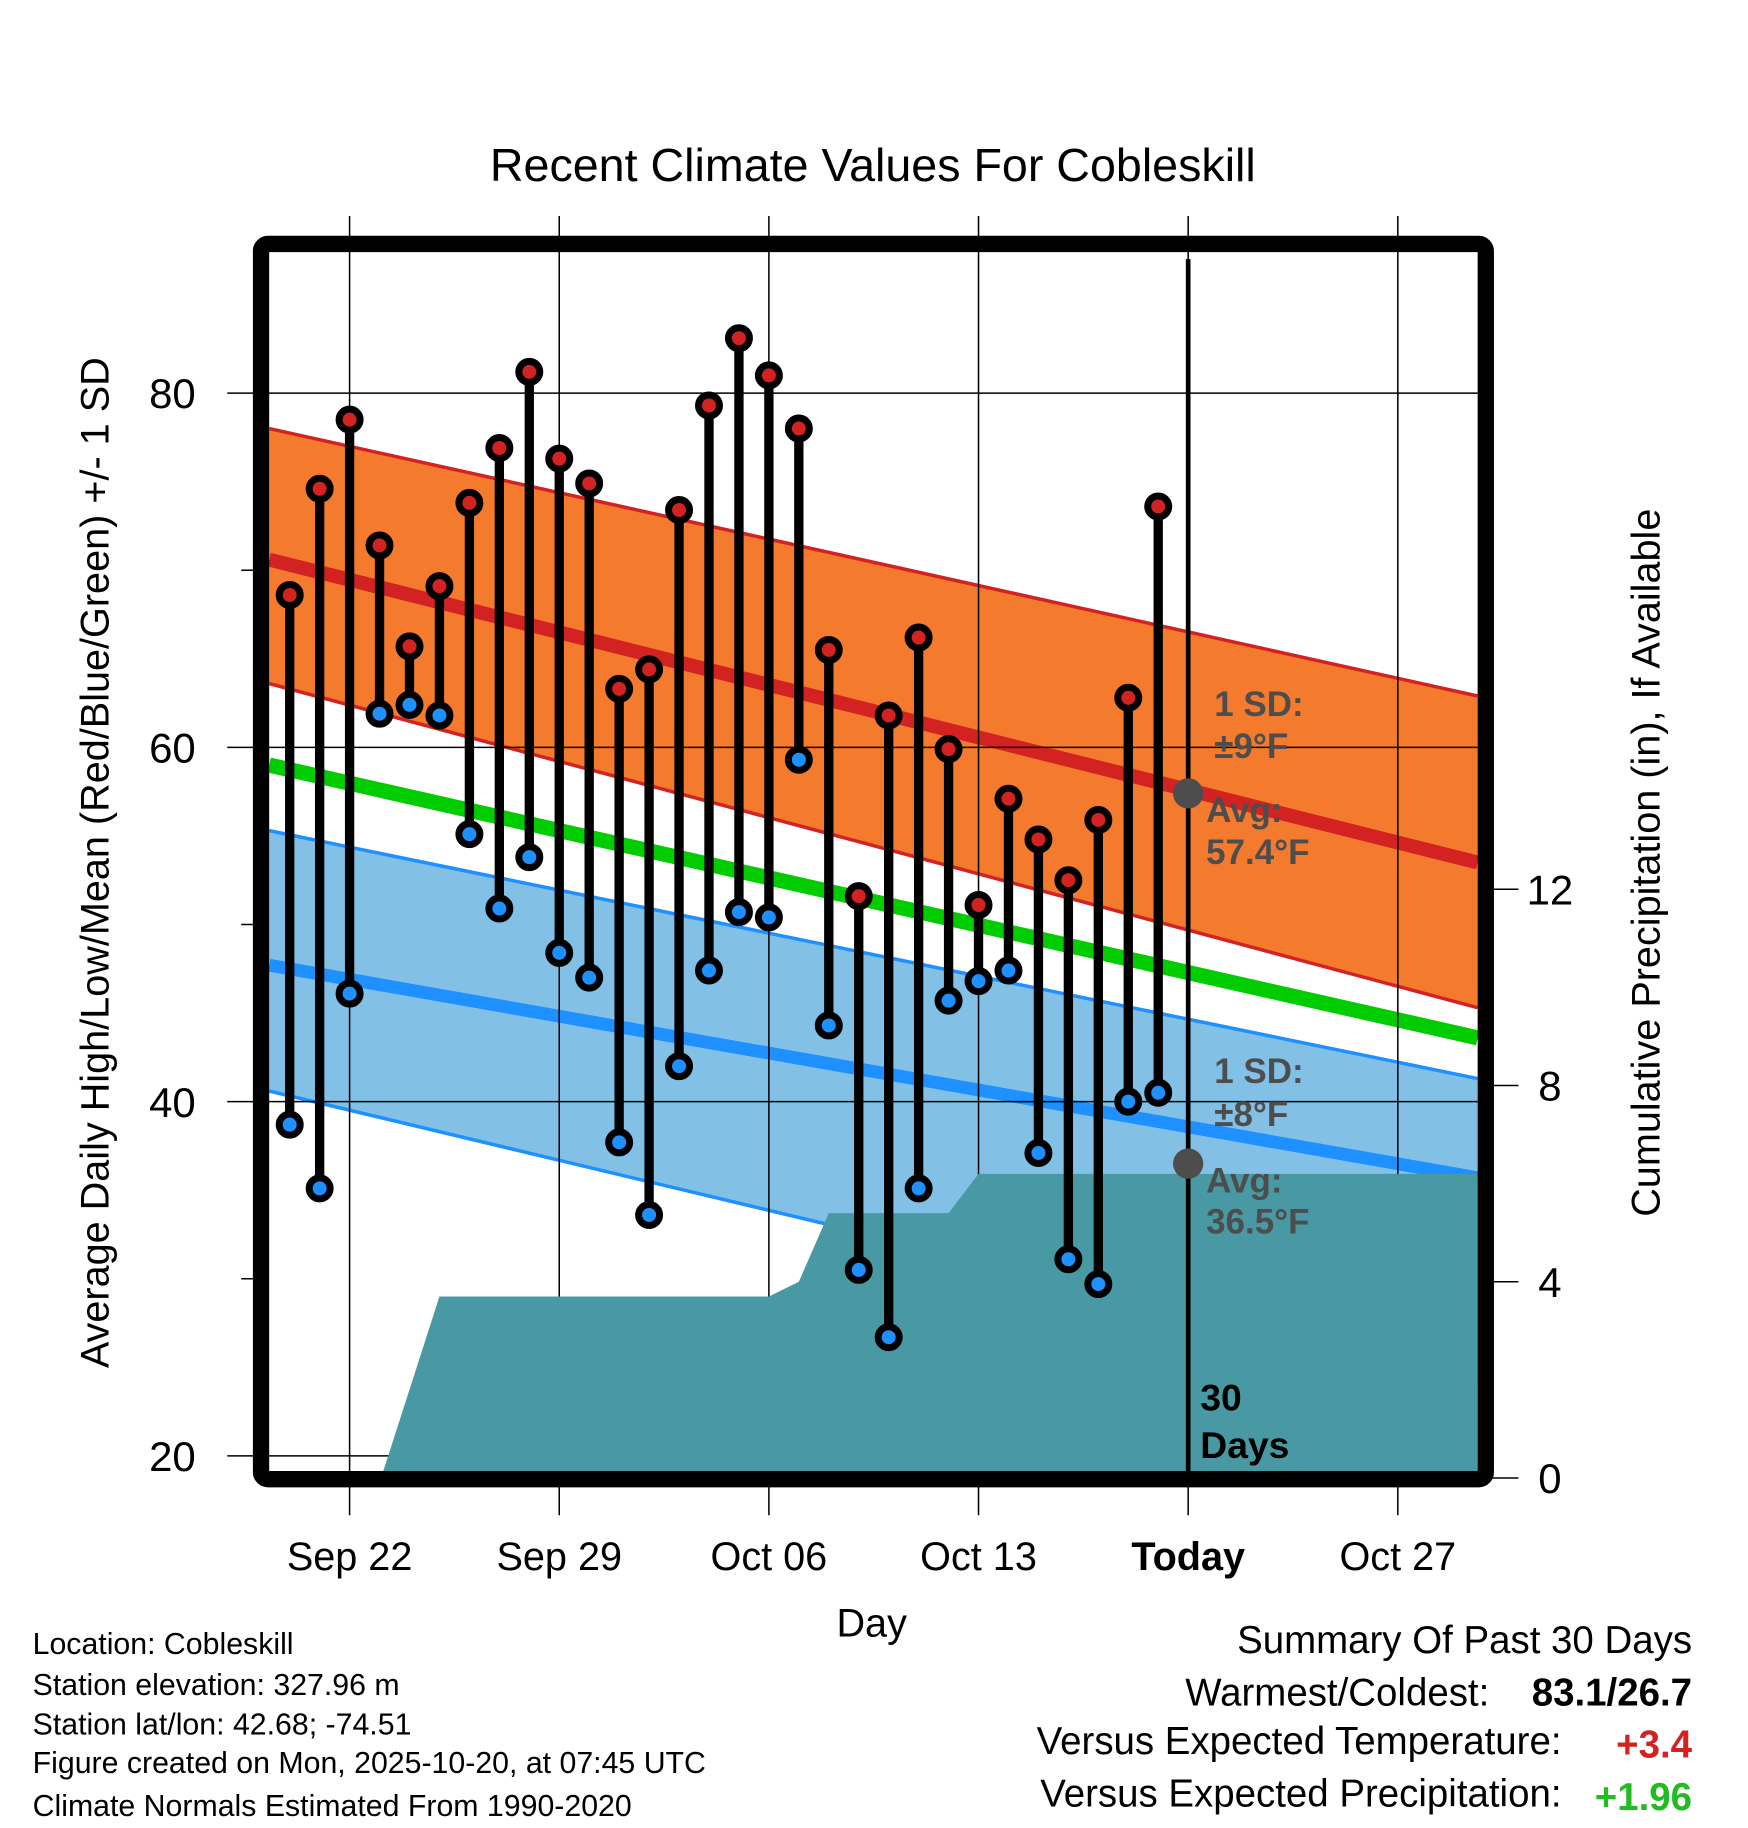 The height and width of the screenshot is (1828, 1748). I want to click on high-sd-label: 1 SD:, so click(1258, 704).